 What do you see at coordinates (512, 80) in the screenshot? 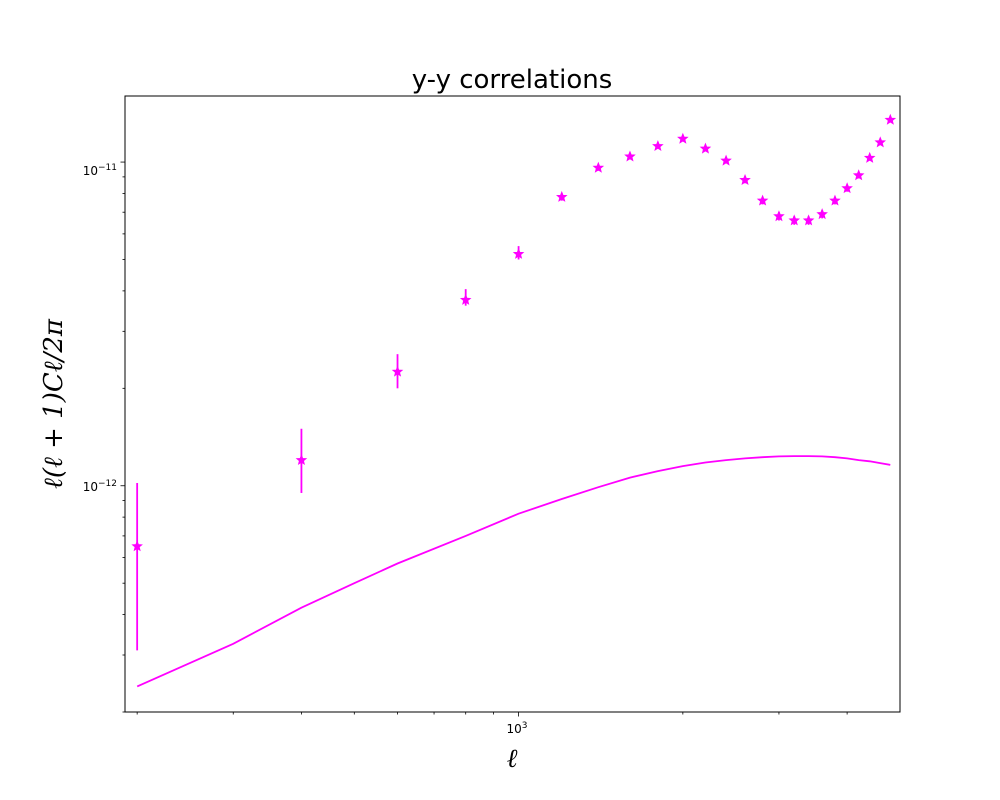
I see `chart-title: y-y correlations` at bounding box center [512, 80].